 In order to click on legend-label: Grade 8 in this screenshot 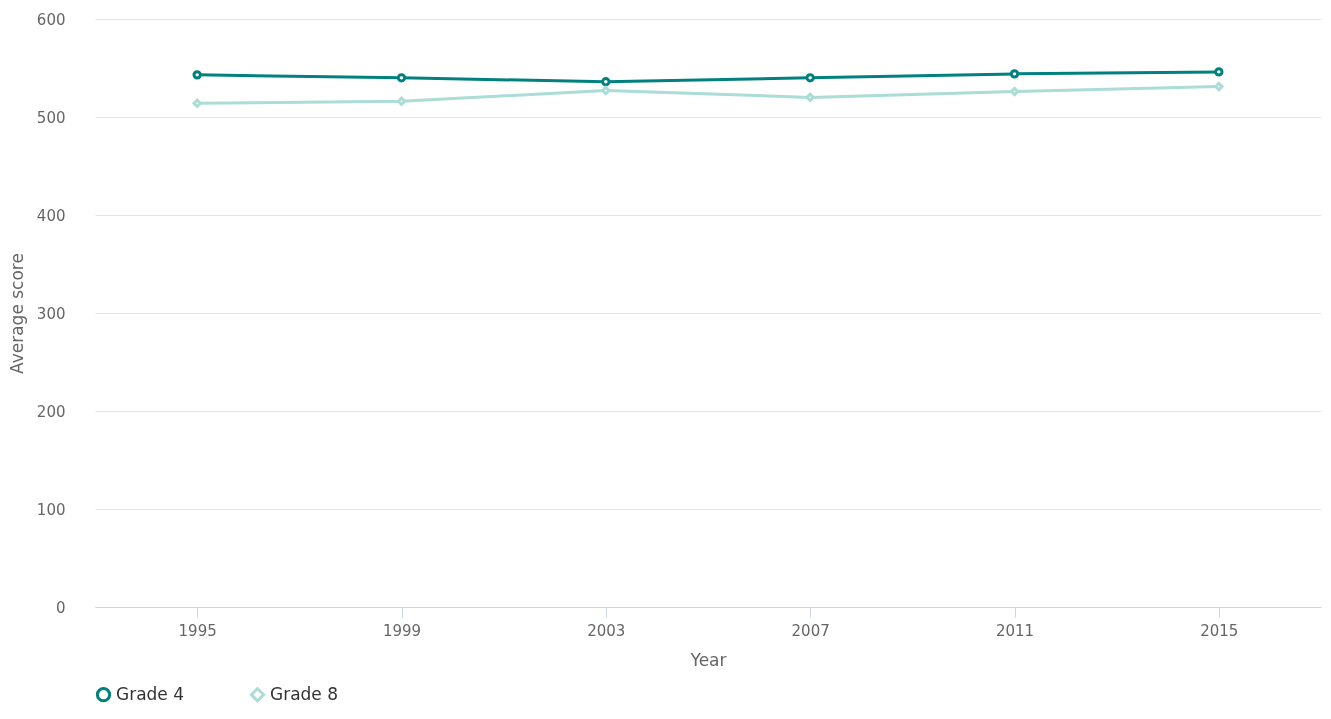, I will do `click(304, 693)`.